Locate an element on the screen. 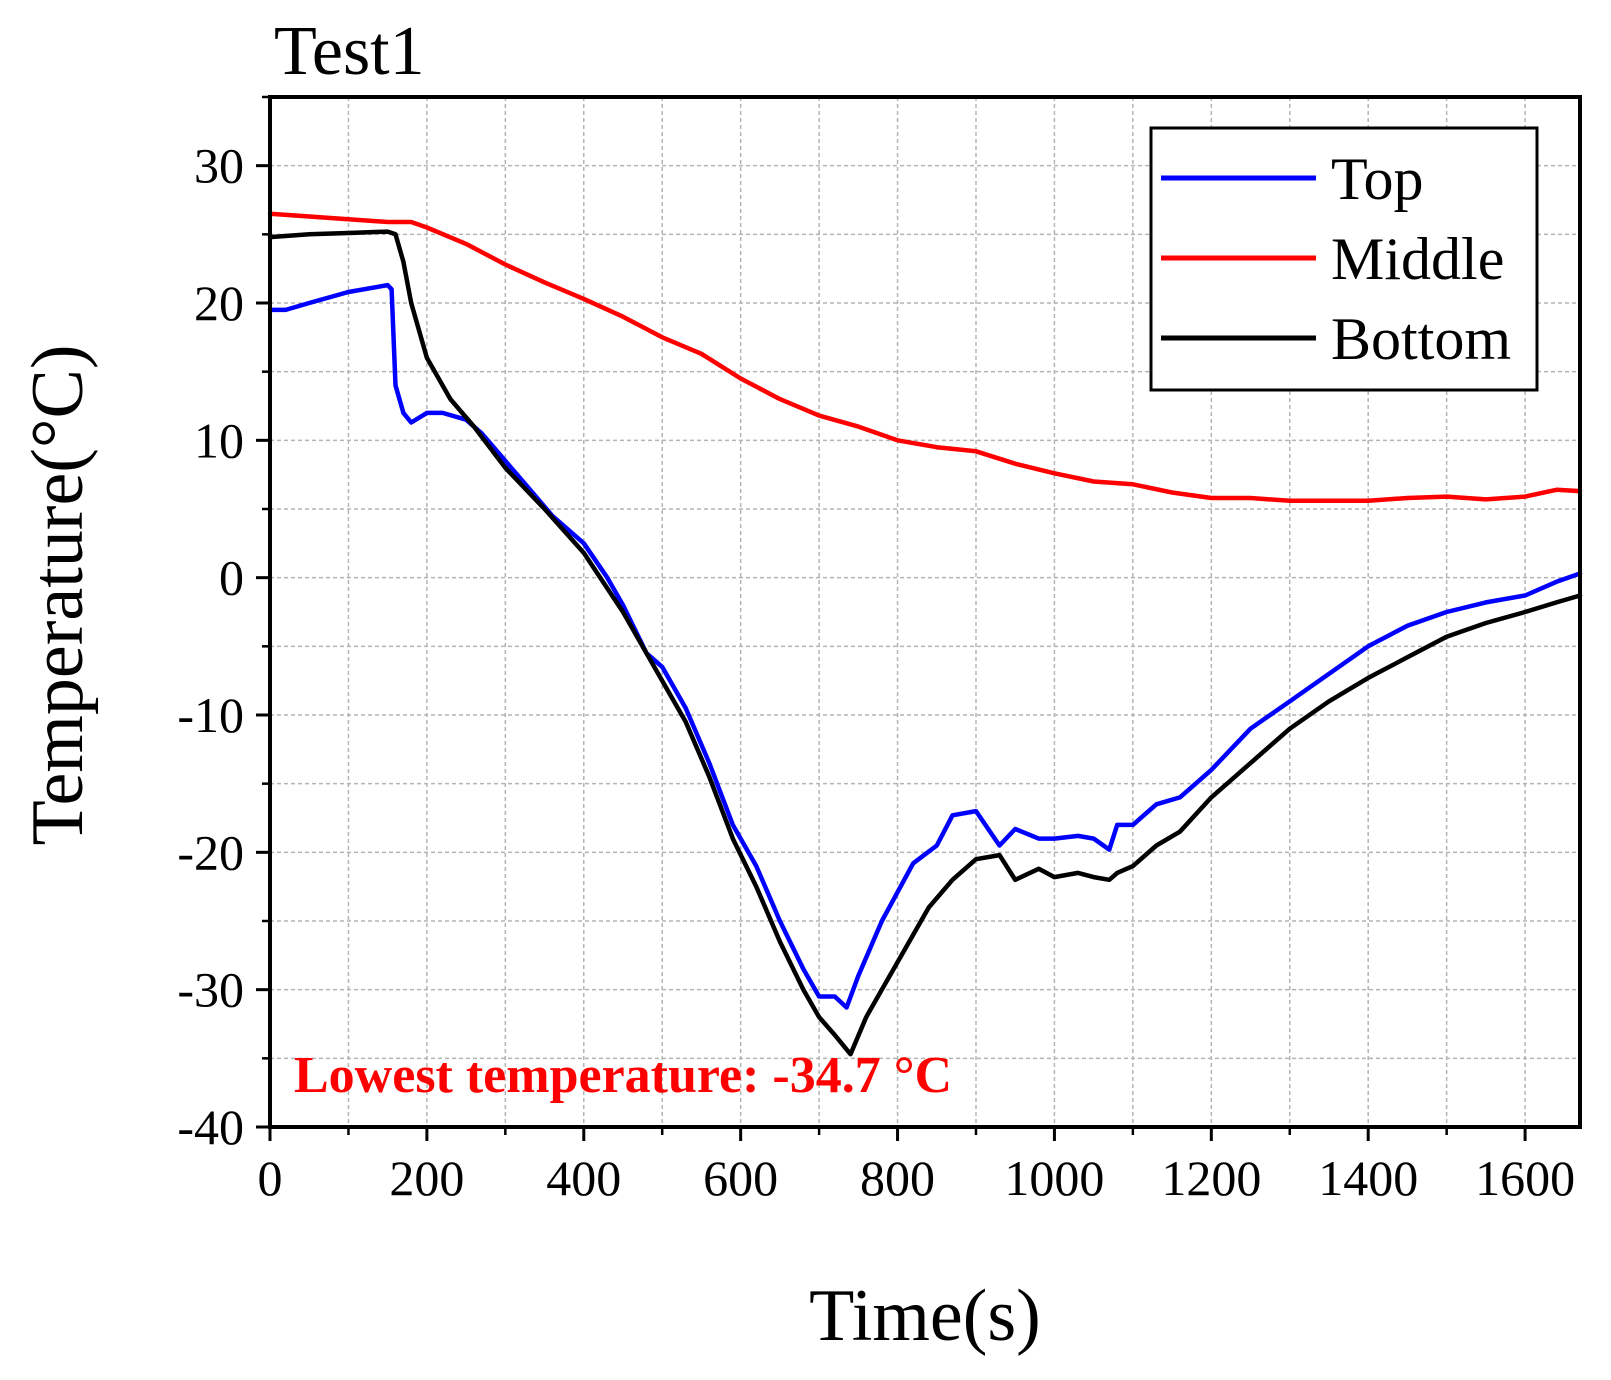 The image size is (1611, 1380). legend-label-middle: Middle is located at coordinates (1417, 259).